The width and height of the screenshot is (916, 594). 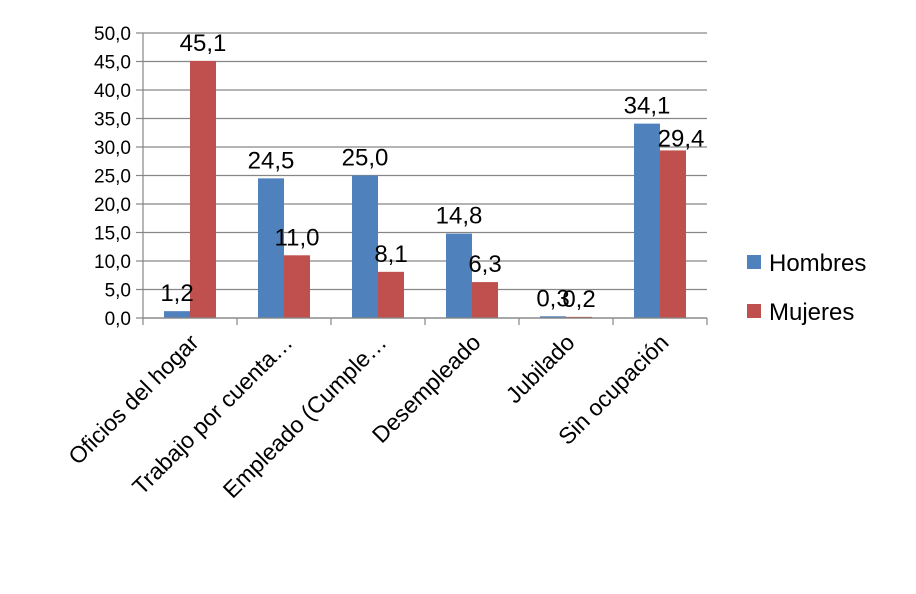 What do you see at coordinates (459, 216) in the screenshot?
I see `data-label-hombres: 14,8` at bounding box center [459, 216].